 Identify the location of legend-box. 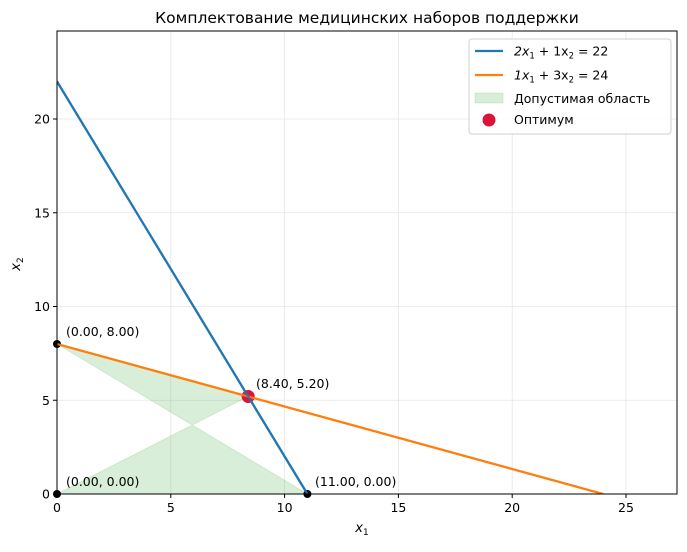
(570, 86).